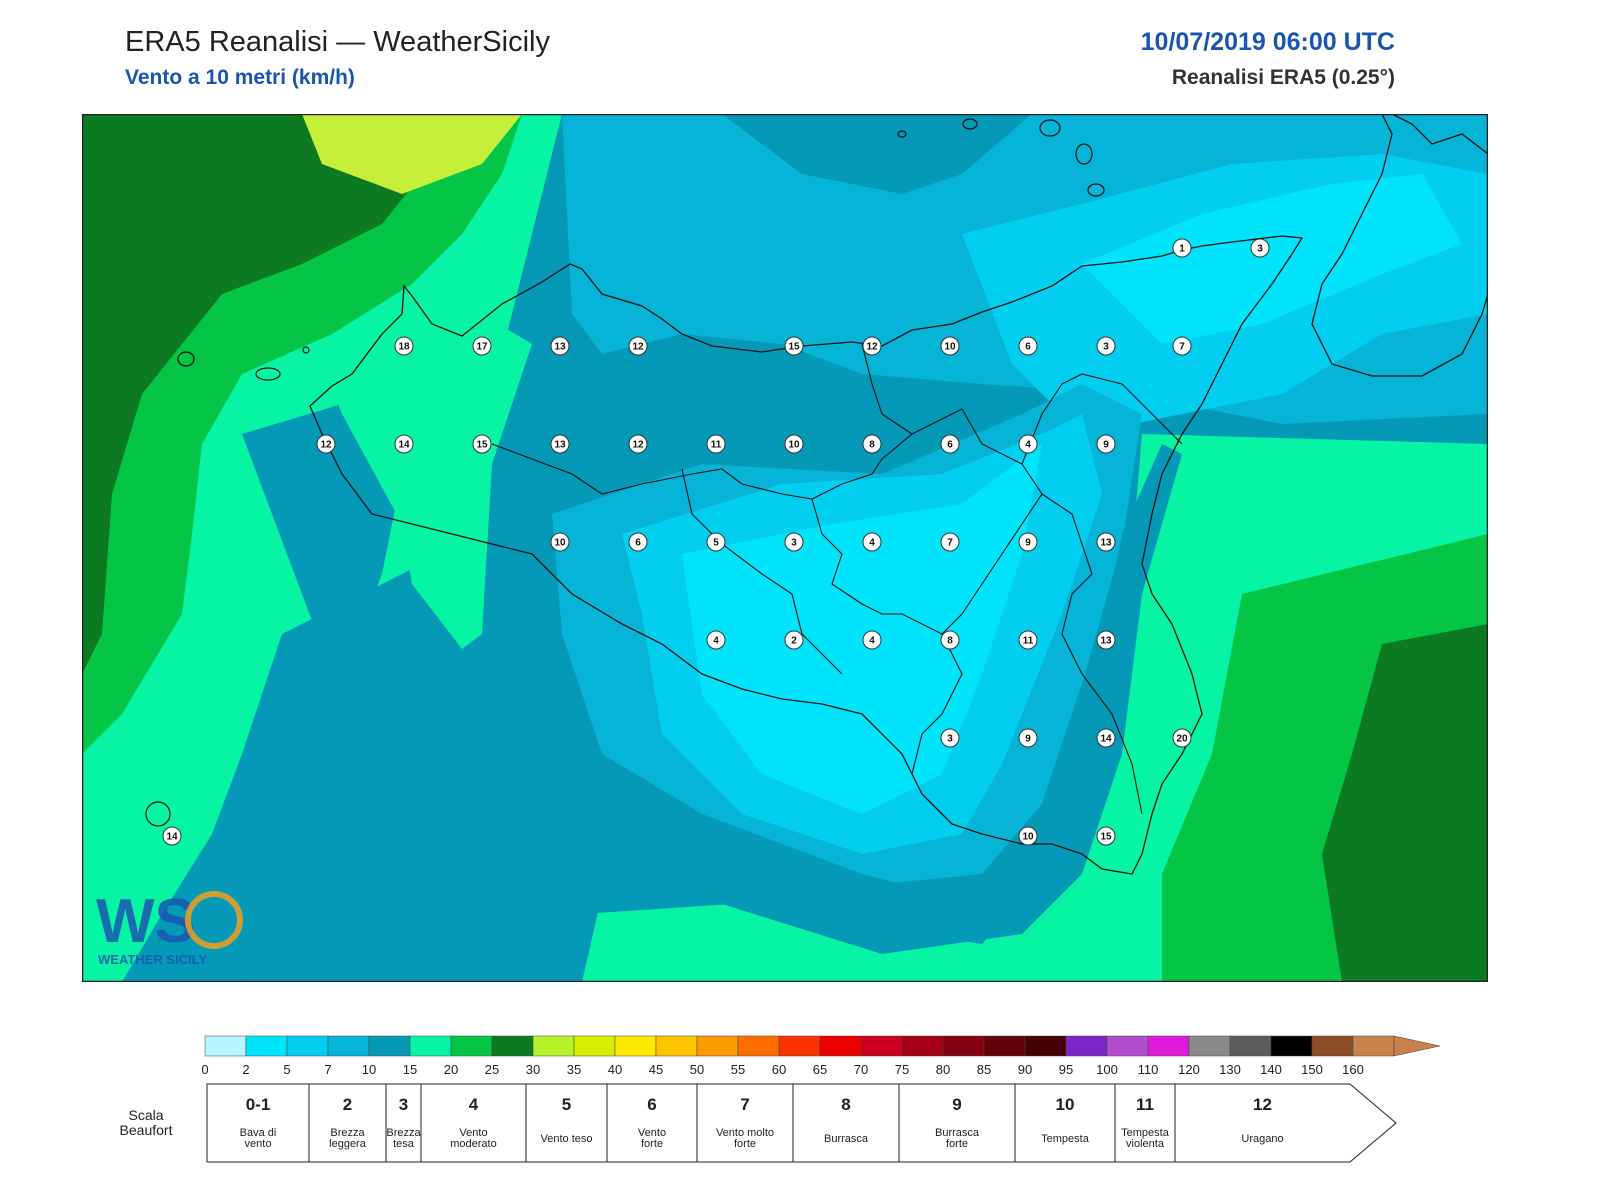 Image resolution: width=1600 pixels, height=1200 pixels. I want to click on beaufort-number: 7, so click(744, 1104).